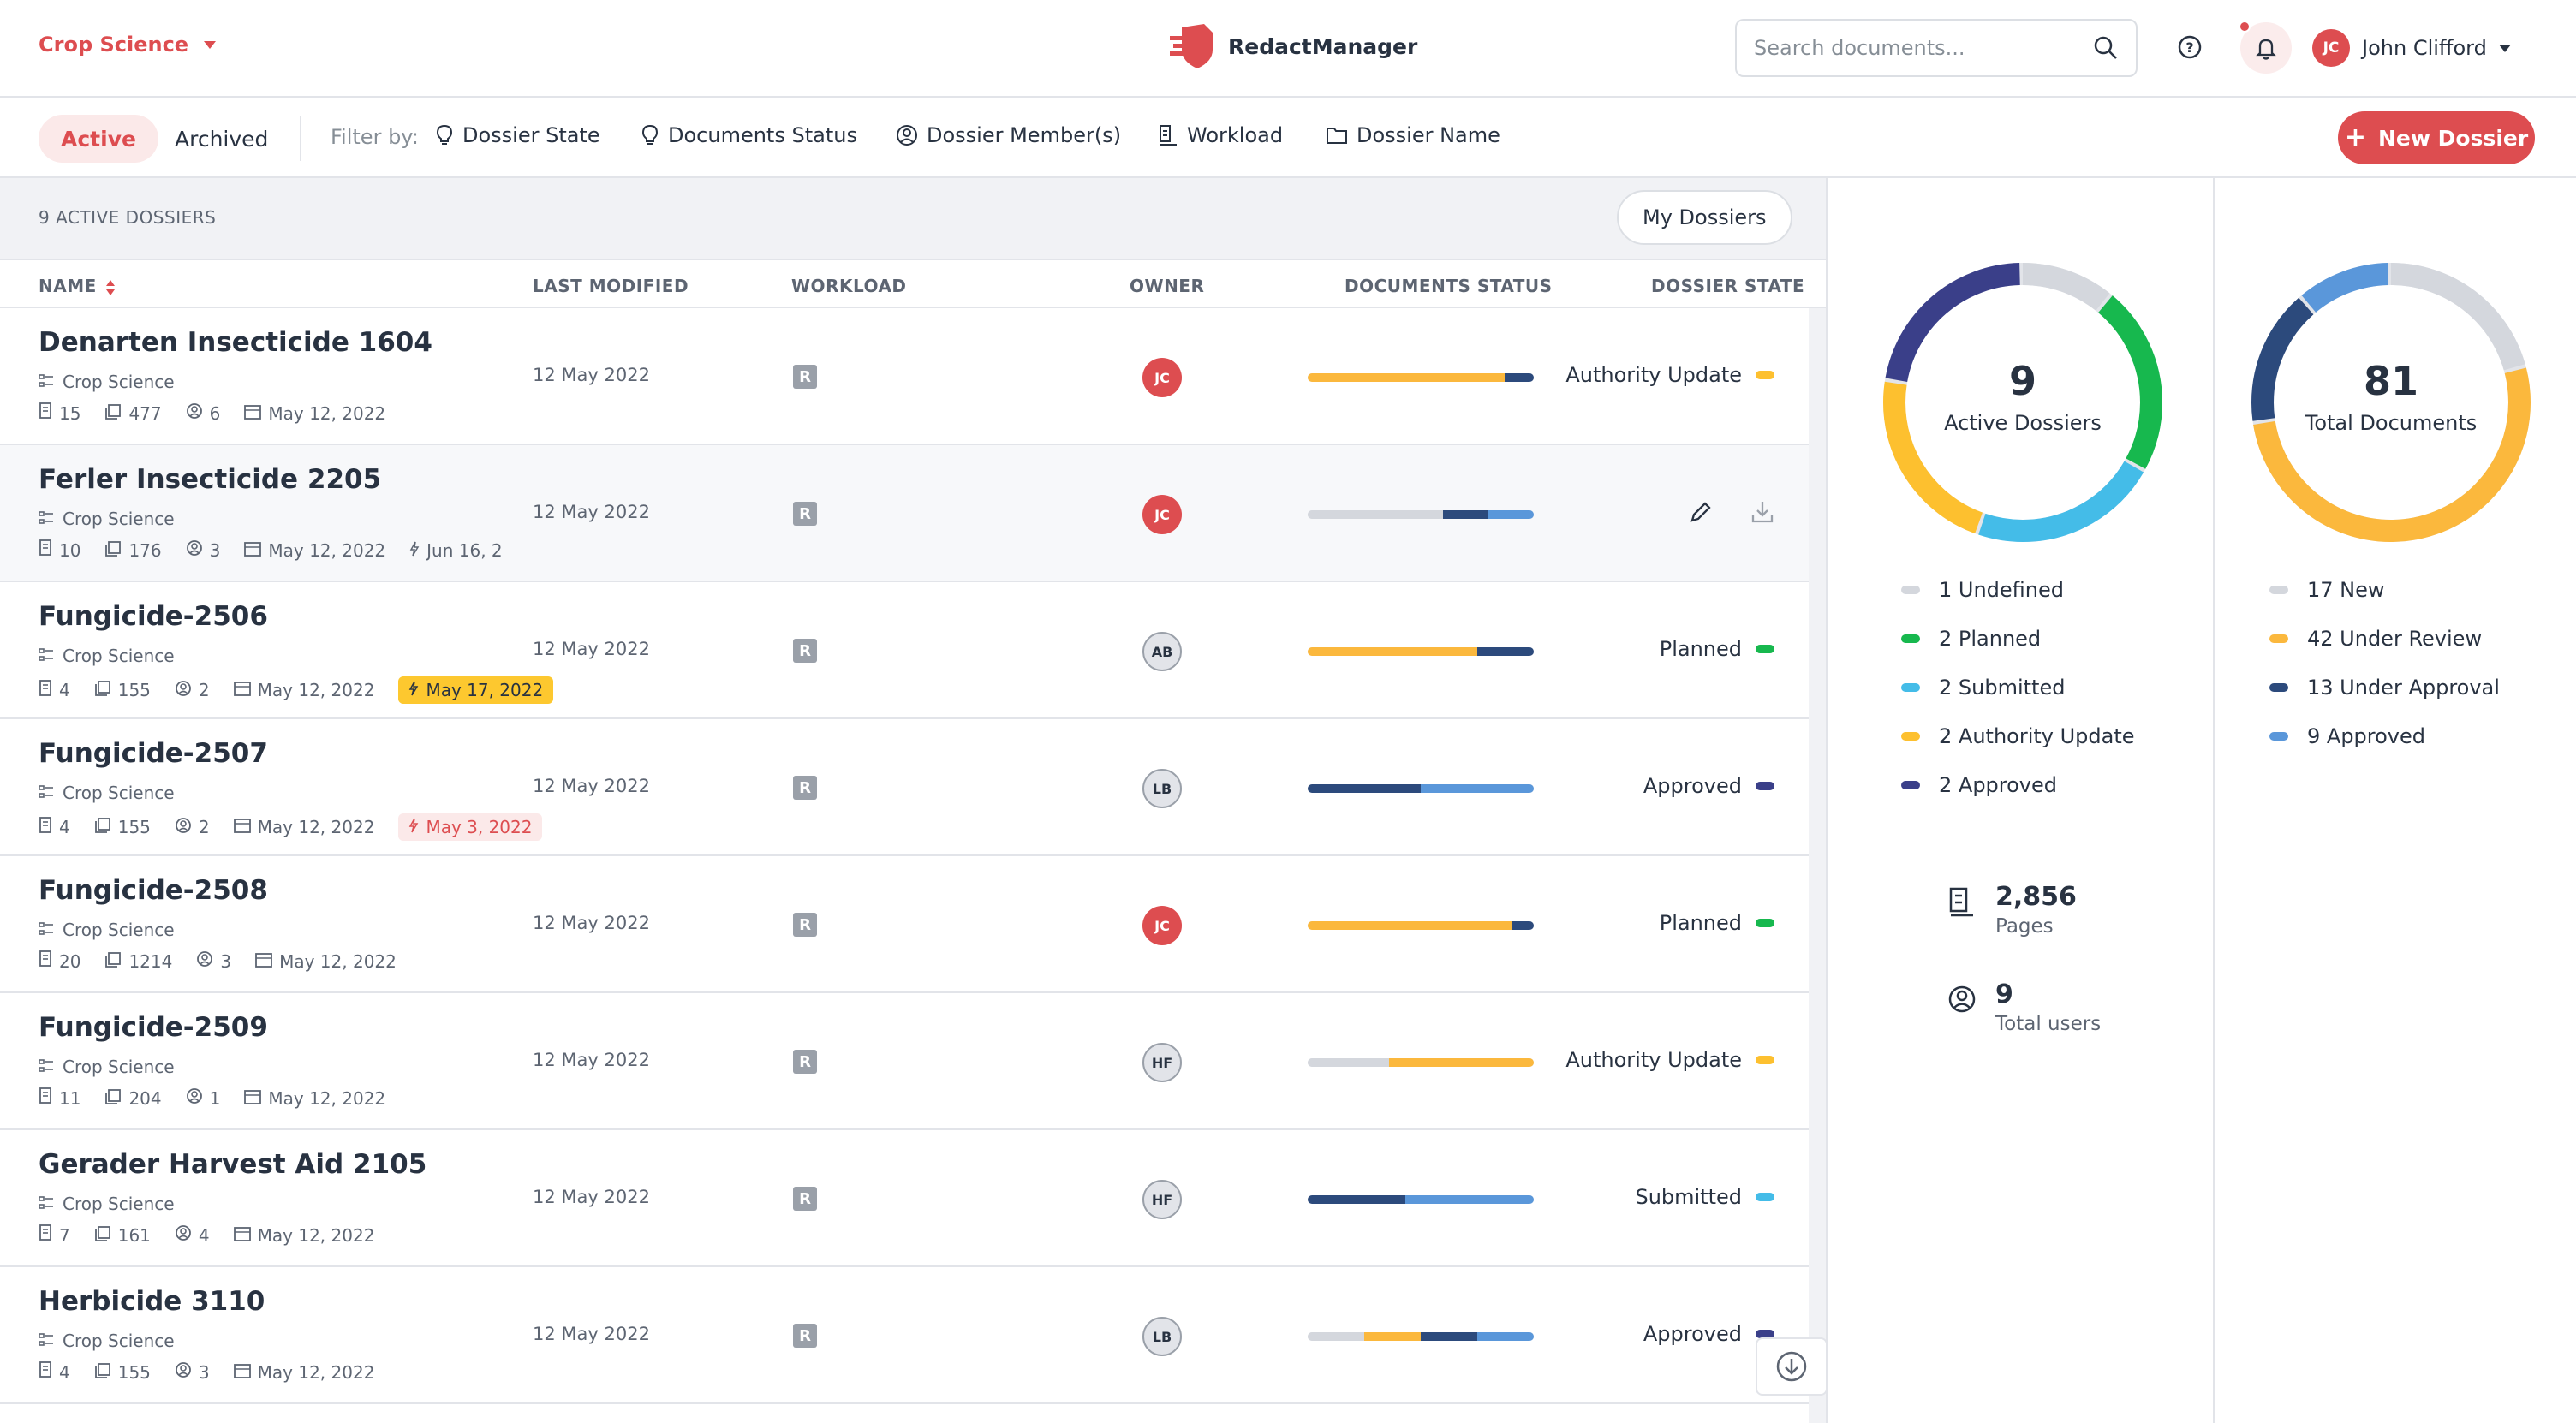 This screenshot has height=1423, width=2576. Describe the element at coordinates (2384, 687) in the screenshot. I see `legend-item: 13 Under Approval` at that location.